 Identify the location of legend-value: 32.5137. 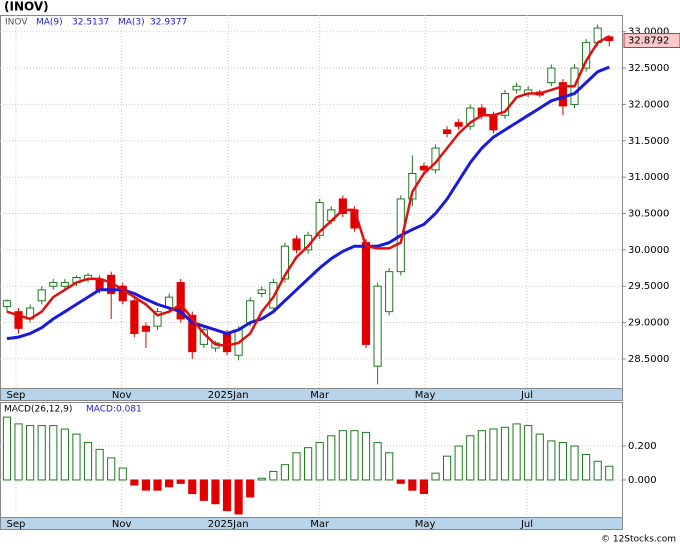
(90, 23).